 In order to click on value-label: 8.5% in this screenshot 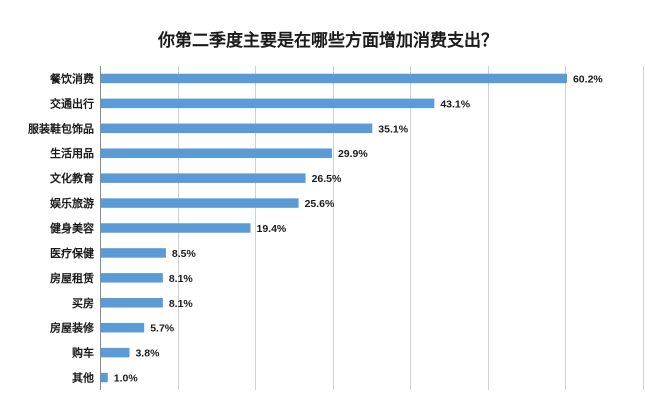, I will do `click(184, 254)`.